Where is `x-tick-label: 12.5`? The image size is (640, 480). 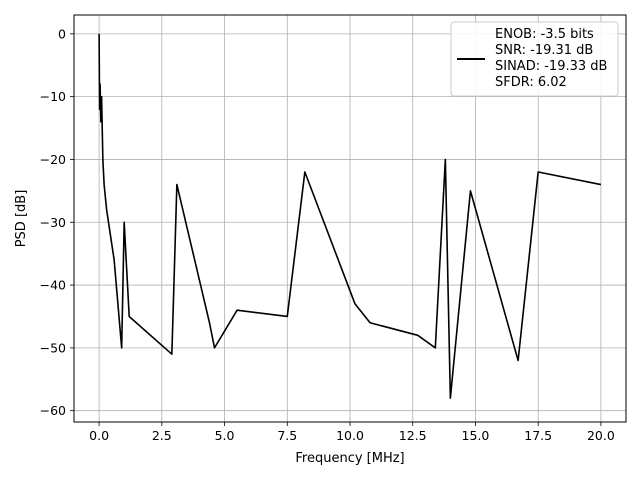 x-tick-label: 12.5 is located at coordinates (413, 435).